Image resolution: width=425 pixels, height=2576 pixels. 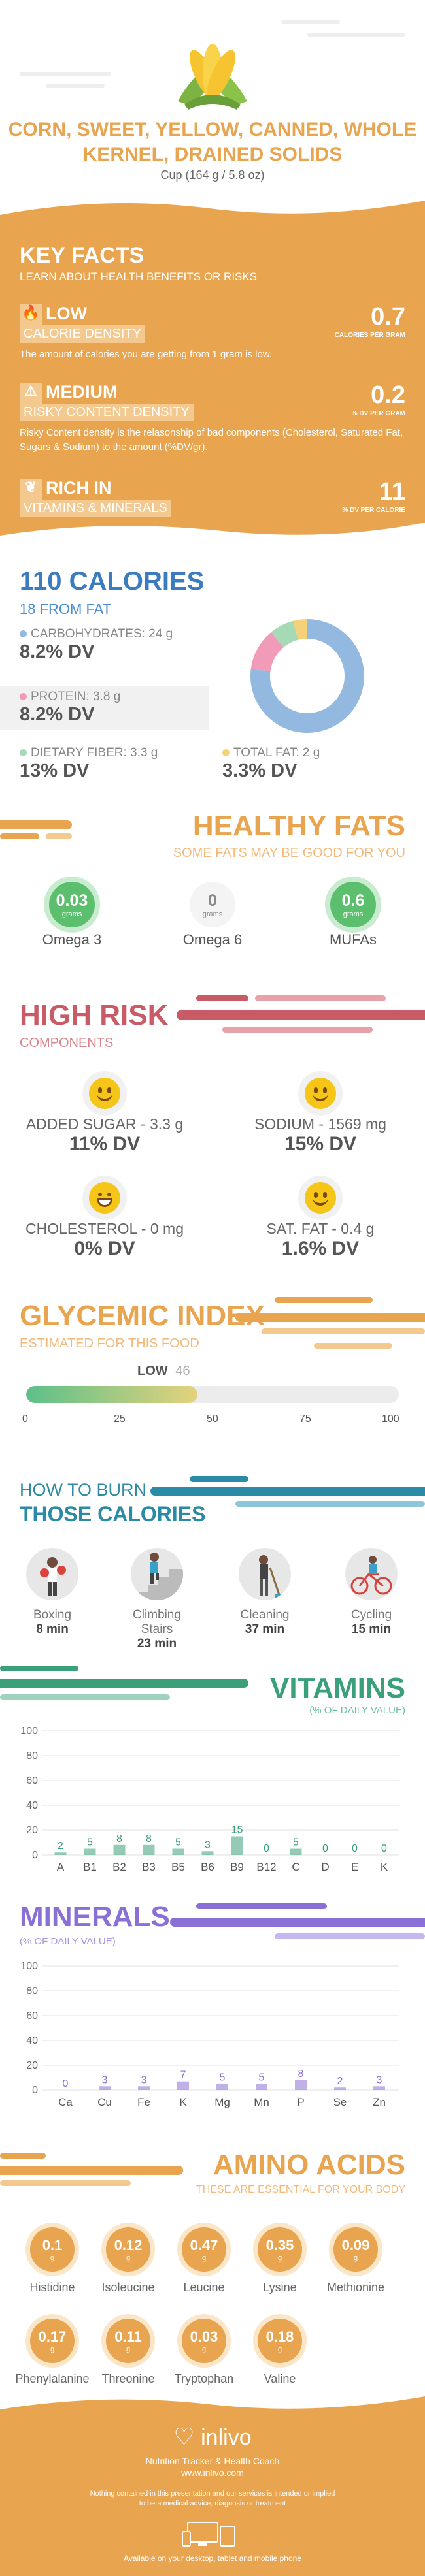 I want to click on high-risk-title: HIGH RISK, so click(x=94, y=1015).